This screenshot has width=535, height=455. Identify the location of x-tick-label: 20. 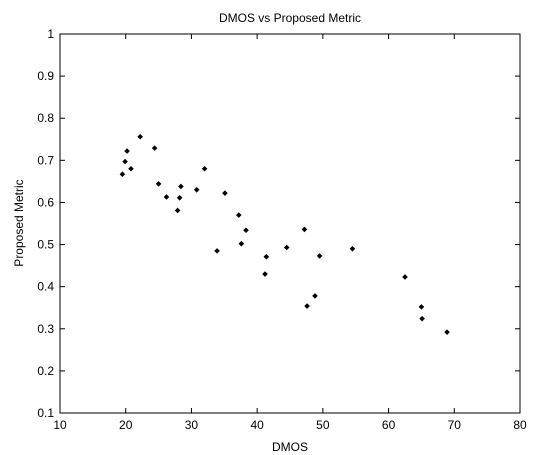
(126, 425).